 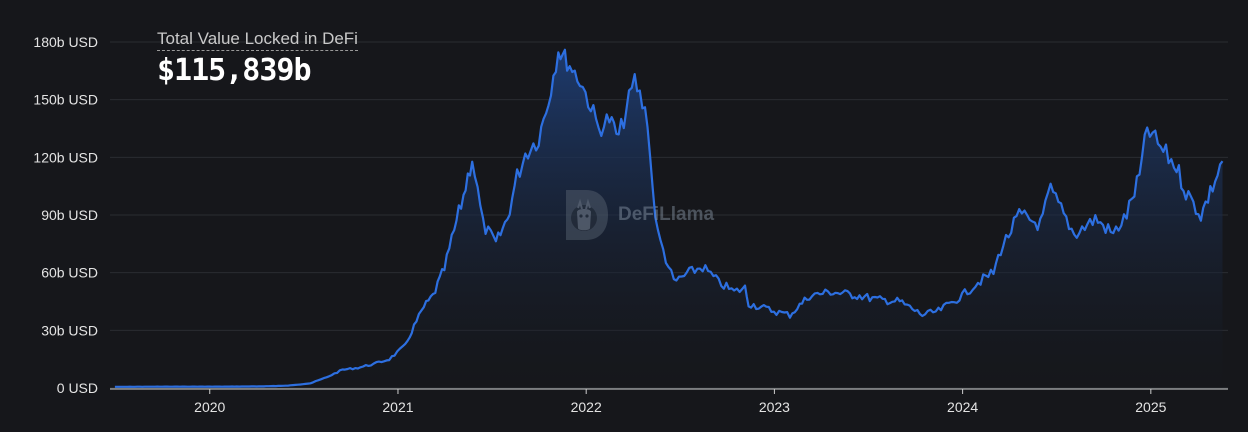 I want to click on y-tick-label: 150b USD, so click(x=65, y=100).